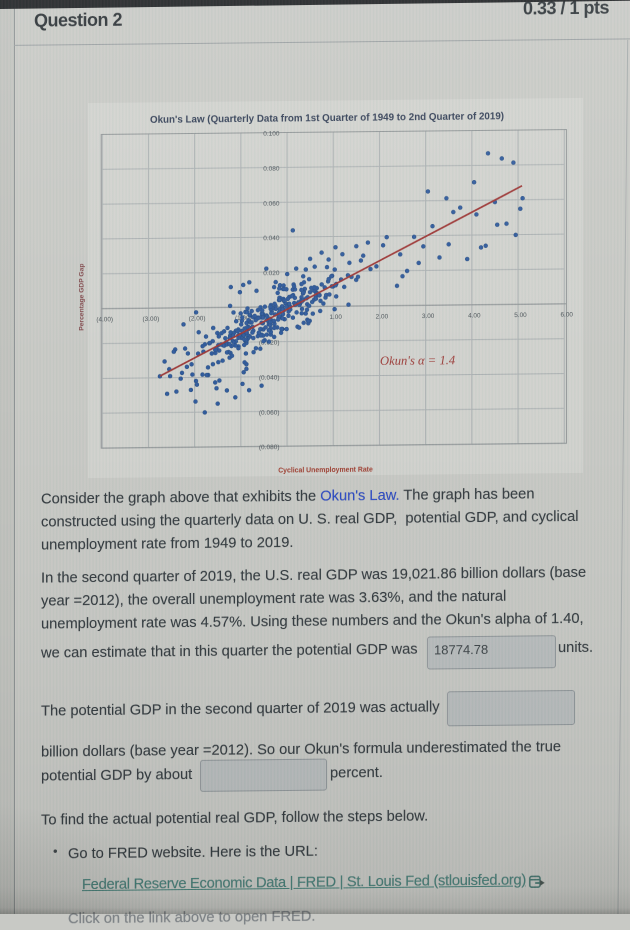  What do you see at coordinates (151, 319) in the screenshot?
I see `svg-text: (3.00)` at bounding box center [151, 319].